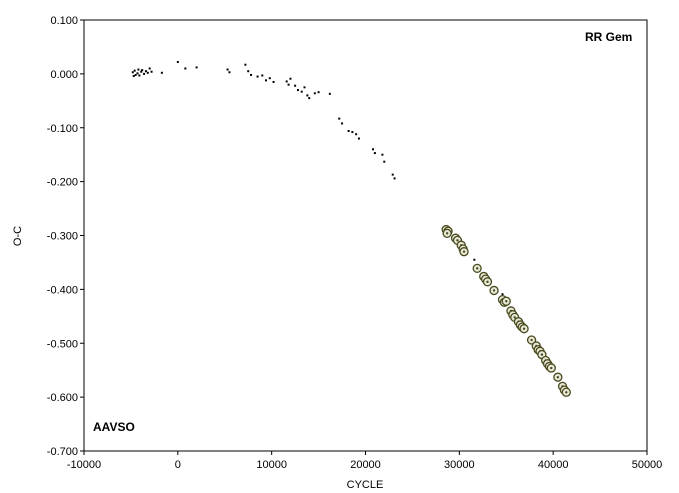  I want to click on x-axis-title: CYCLE, so click(365, 485).